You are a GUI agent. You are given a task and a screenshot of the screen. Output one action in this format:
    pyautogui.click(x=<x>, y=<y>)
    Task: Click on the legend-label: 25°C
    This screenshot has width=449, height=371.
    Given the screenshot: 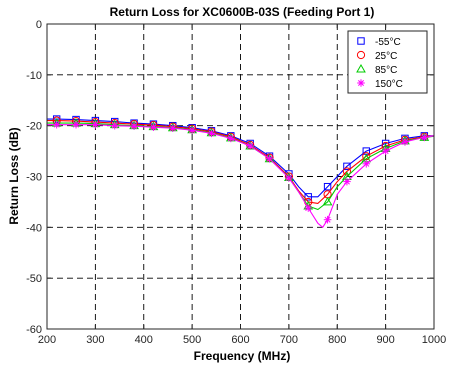 What is the action you would take?
    pyautogui.click(x=386, y=56)
    